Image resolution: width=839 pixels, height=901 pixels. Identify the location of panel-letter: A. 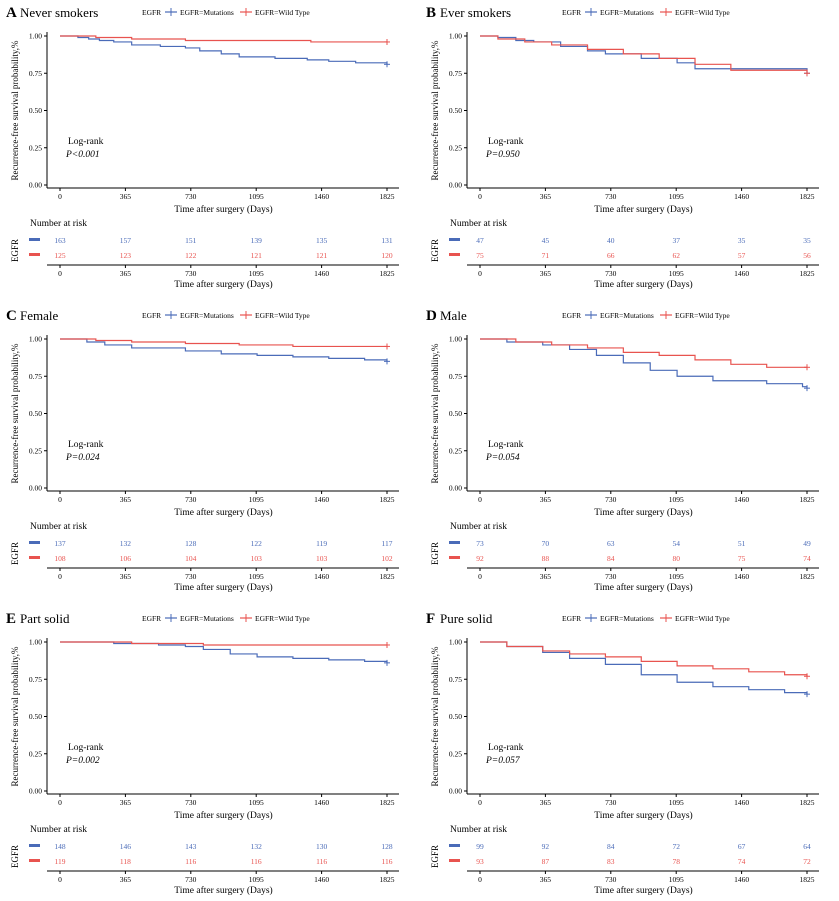
(11, 13).